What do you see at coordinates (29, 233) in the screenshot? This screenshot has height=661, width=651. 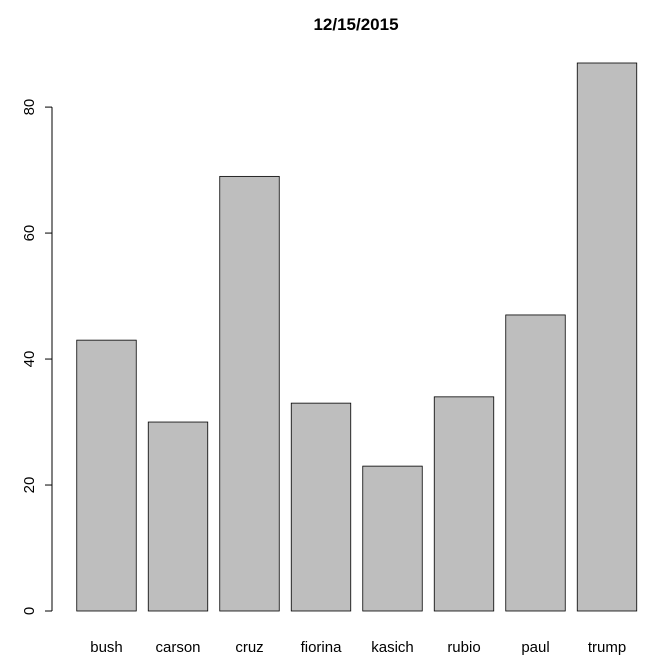 I see `y-tick-label: 60` at bounding box center [29, 233].